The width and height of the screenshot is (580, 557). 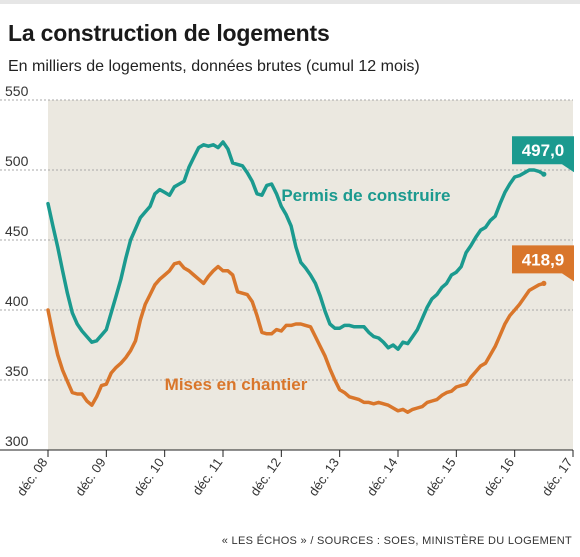 I want to click on y-tick-label: 350, so click(x=17, y=371).